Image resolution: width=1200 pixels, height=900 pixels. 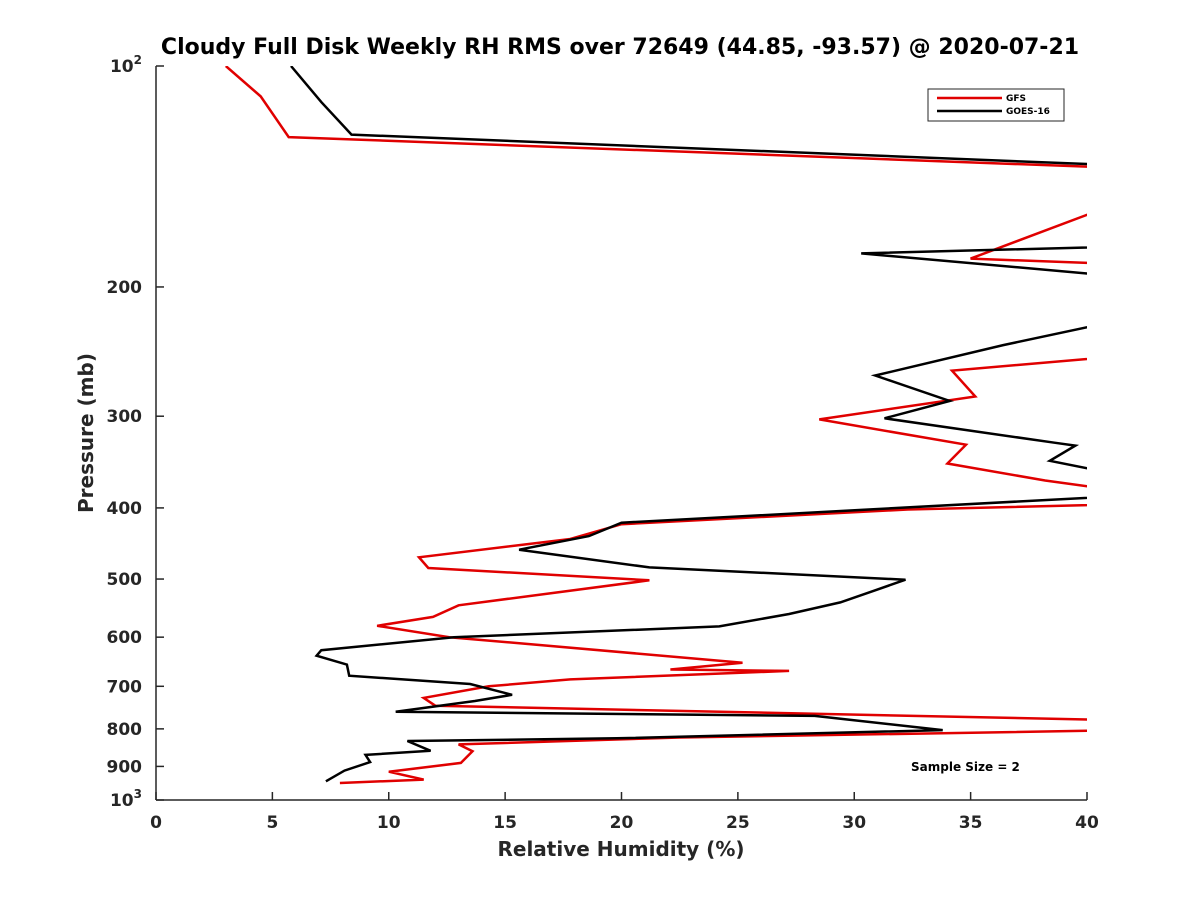 I want to click on x-tick-label: 30, so click(x=854, y=823).